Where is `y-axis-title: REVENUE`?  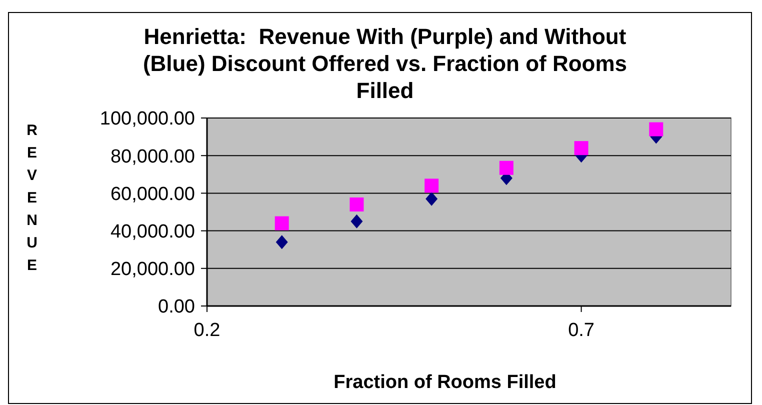
y-axis-title: REVENUE is located at coordinates (32, 198).